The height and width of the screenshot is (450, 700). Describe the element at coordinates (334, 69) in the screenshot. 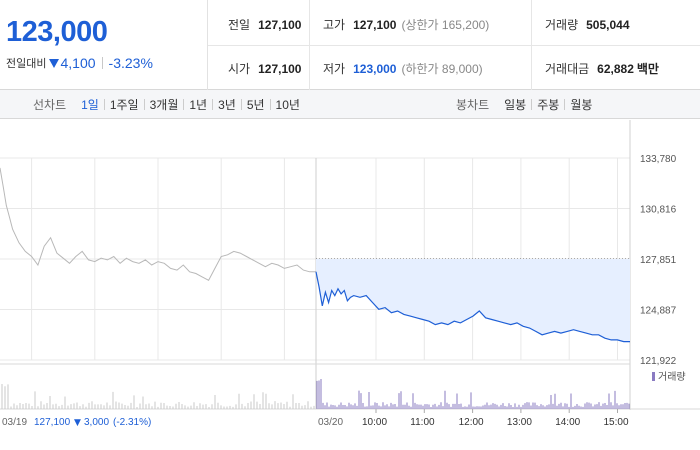

I see `low-label: 저가` at that location.